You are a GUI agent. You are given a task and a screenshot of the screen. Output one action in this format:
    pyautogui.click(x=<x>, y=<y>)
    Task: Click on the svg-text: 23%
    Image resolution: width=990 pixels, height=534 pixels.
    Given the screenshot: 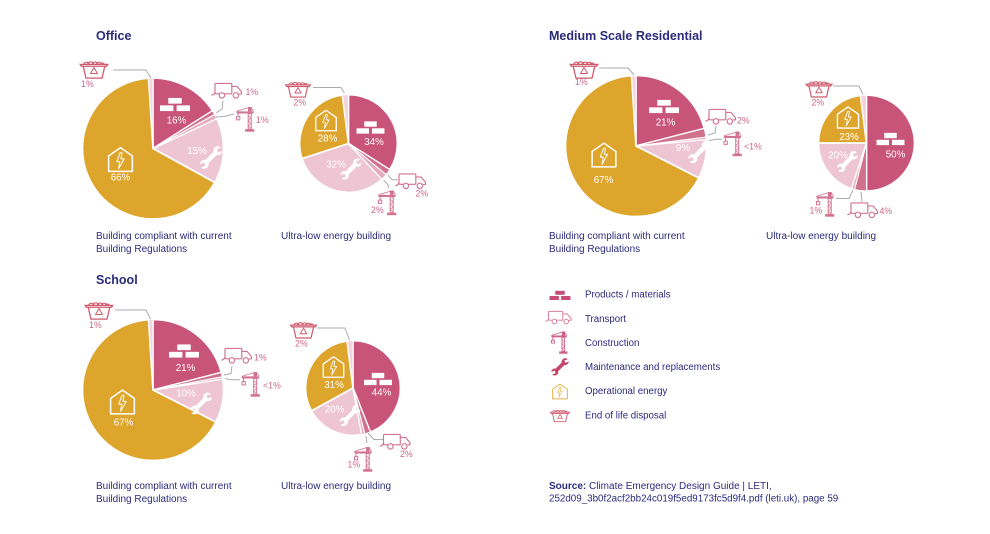 What is the action you would take?
    pyautogui.click(x=849, y=137)
    